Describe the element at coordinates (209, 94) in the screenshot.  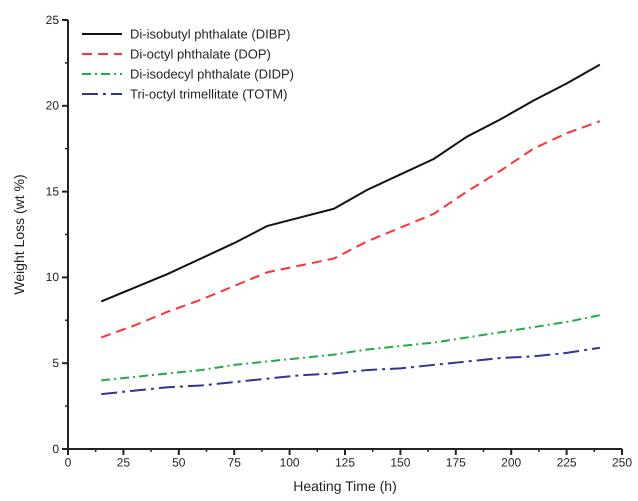
I see `legend-label: Tri-octyl trimellitate (TOTM)` at that location.